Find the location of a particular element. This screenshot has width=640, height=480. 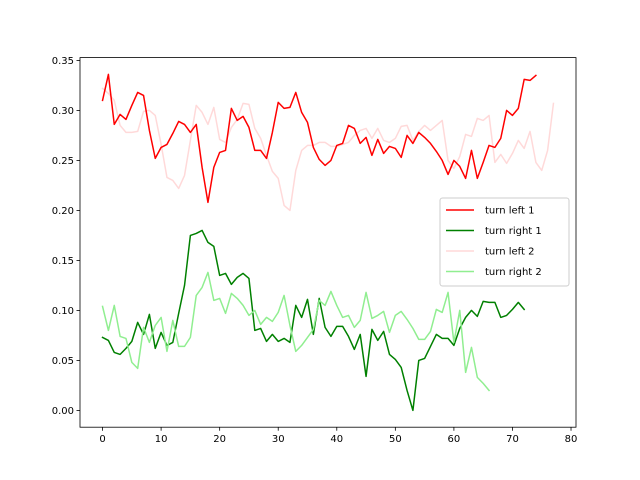

x-tick-label: 80 is located at coordinates (571, 439).